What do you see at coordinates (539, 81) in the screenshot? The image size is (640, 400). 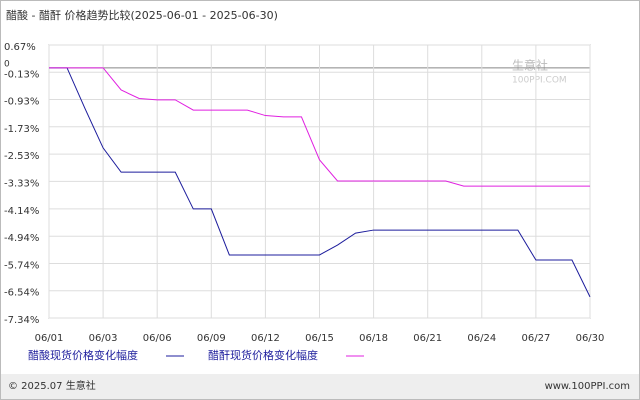 I see `watermark: 100PPI.COM` at bounding box center [539, 81].